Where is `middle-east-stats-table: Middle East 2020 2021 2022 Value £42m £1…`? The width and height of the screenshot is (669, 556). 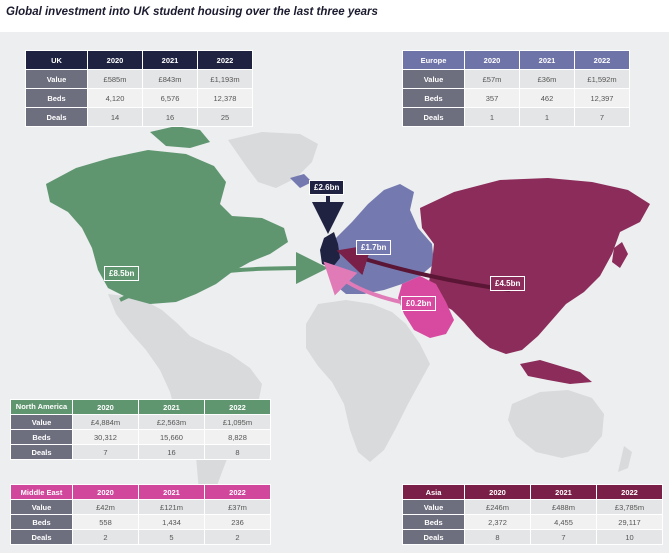
middle-east-stats-table: Middle East 2020 2021 2022 Value £42m £1… is located at coordinates (140, 514).